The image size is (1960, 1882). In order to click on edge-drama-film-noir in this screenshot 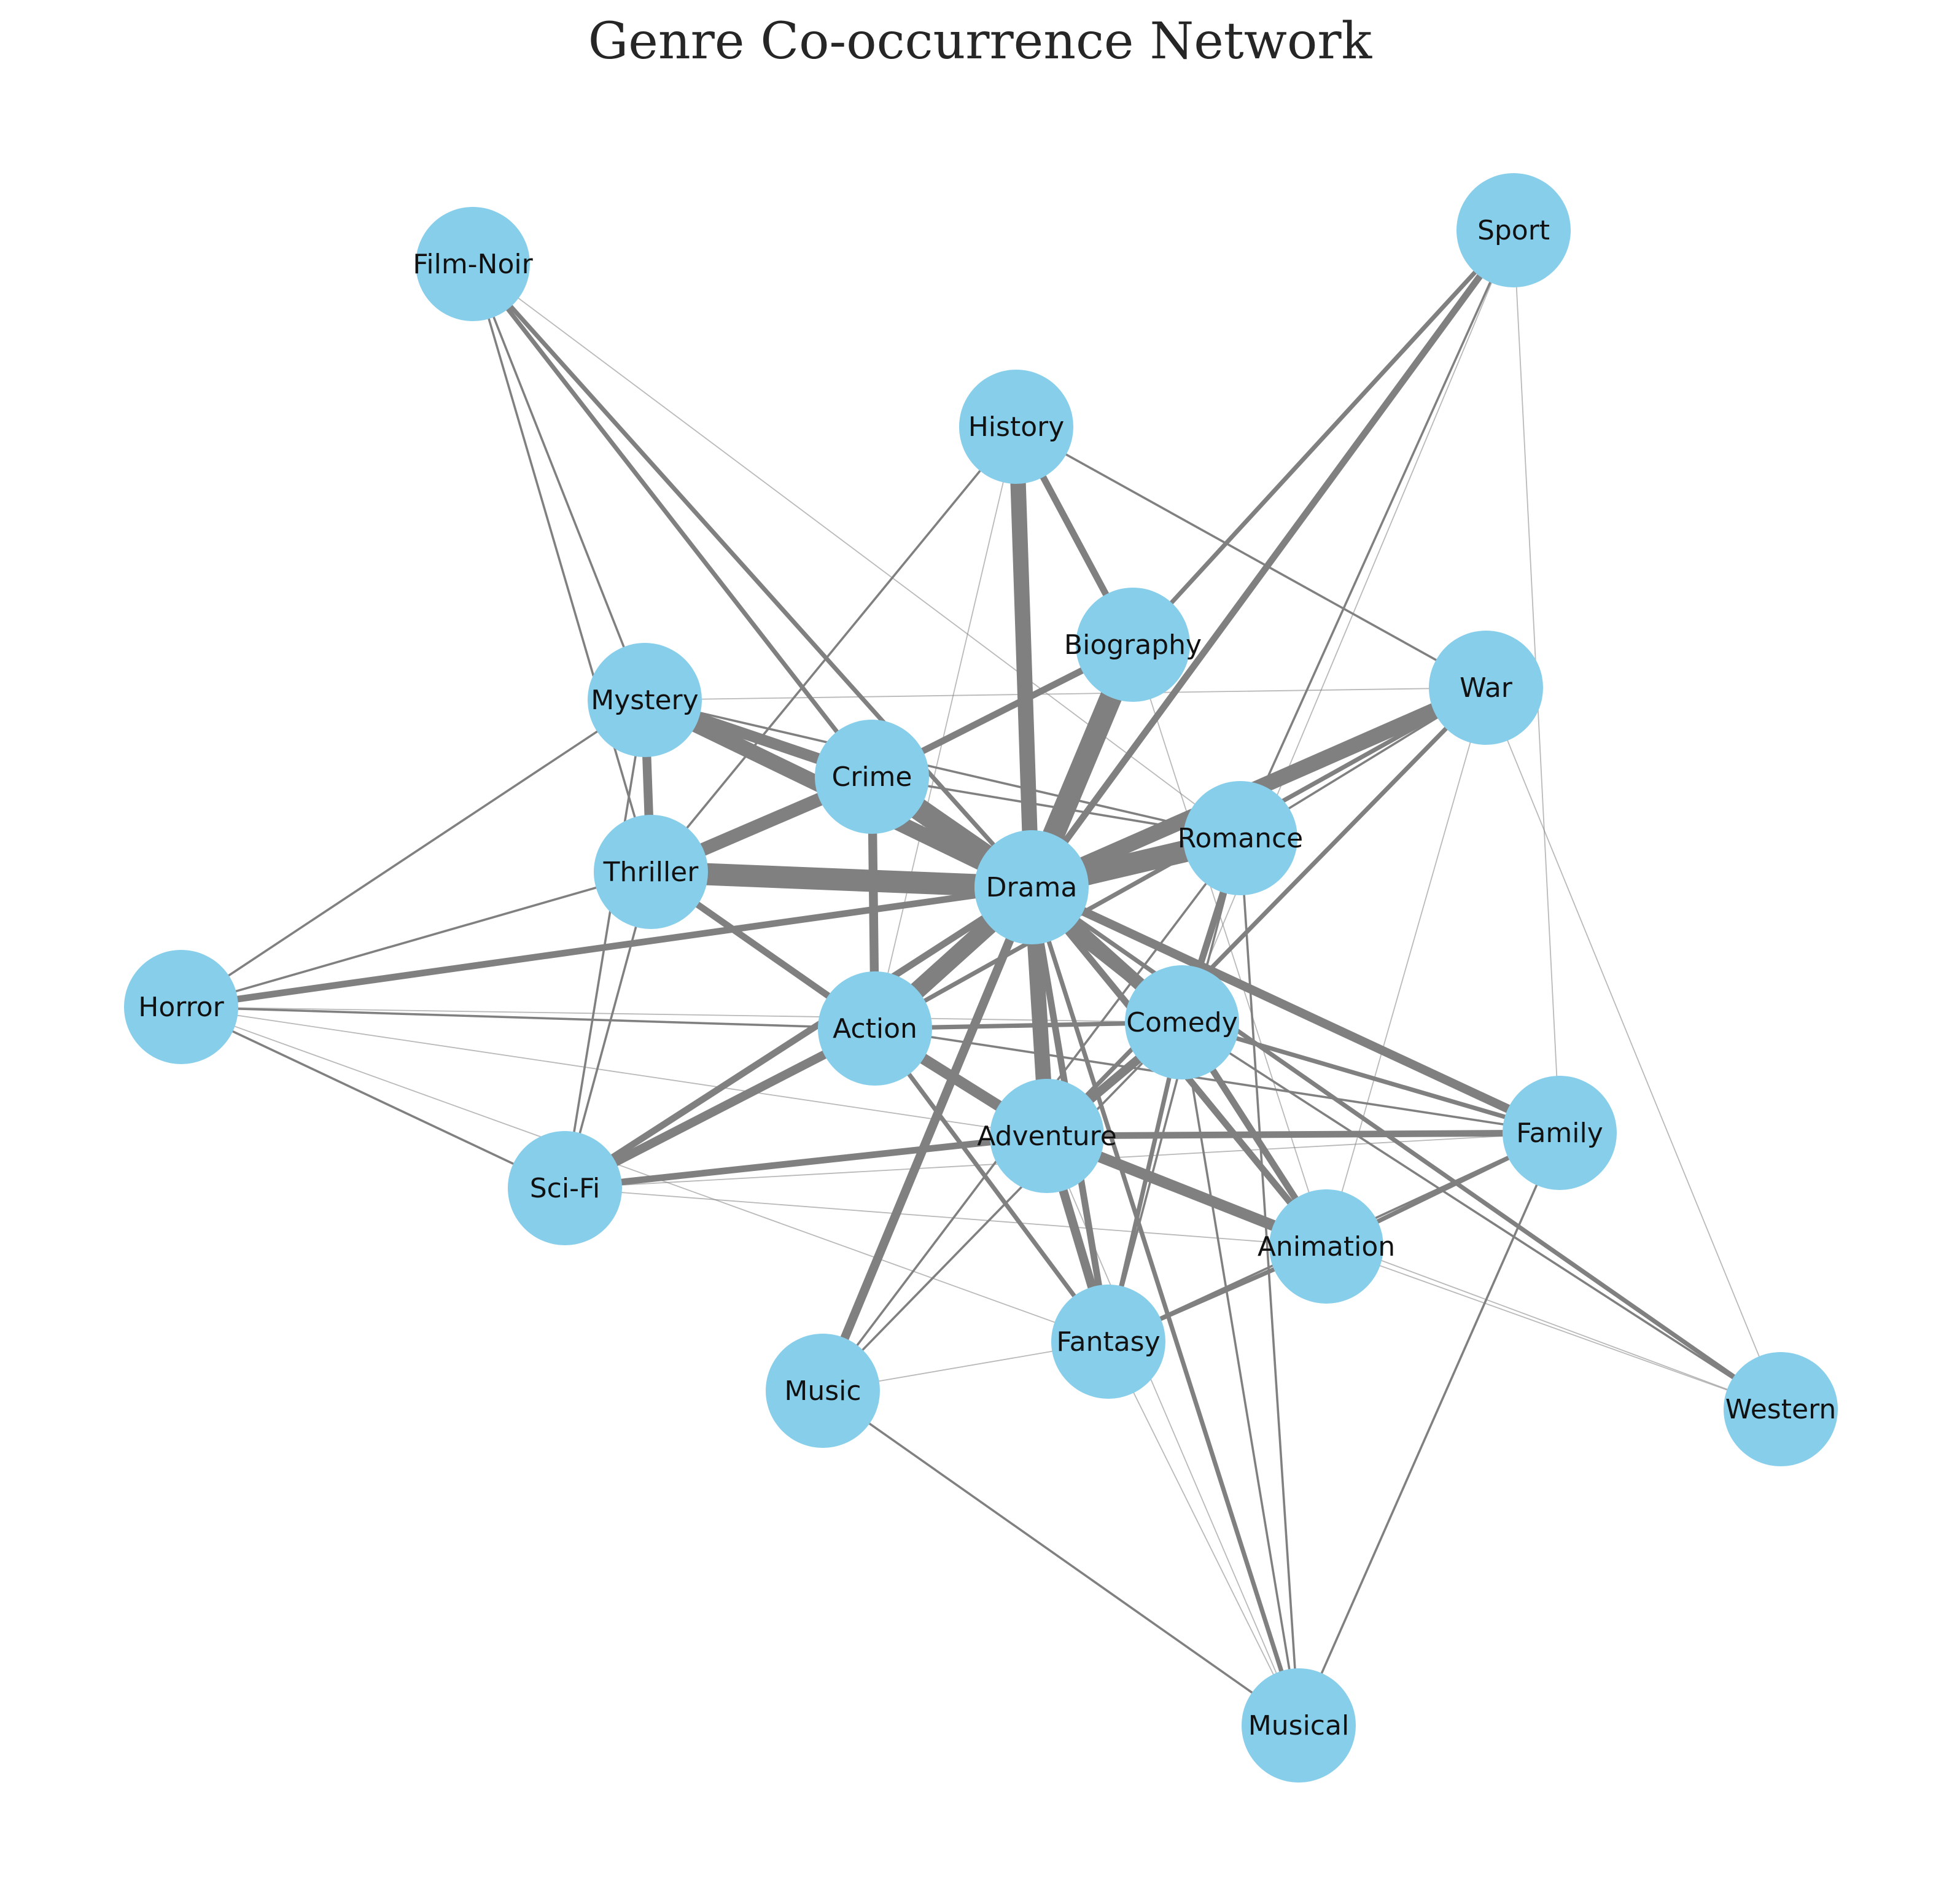, I will do `click(752, 575)`.